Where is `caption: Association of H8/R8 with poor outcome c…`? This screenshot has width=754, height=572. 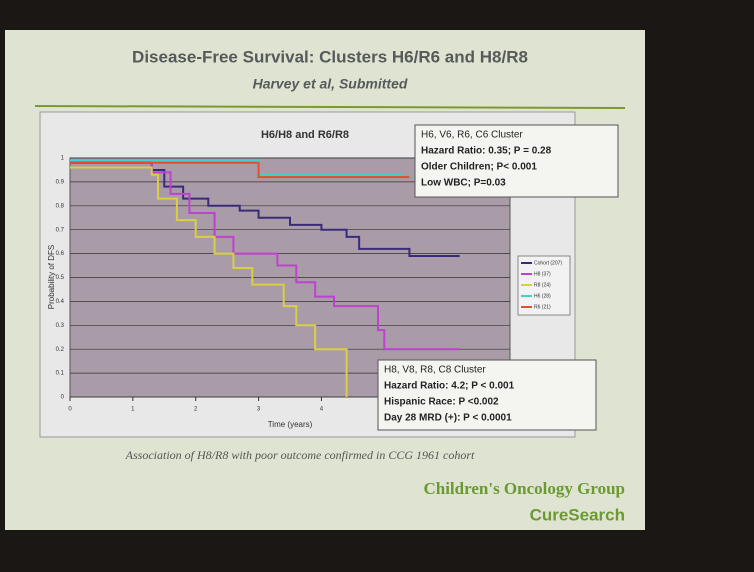
caption: Association of H8/R8 with poor outcome c… is located at coordinates (300, 455).